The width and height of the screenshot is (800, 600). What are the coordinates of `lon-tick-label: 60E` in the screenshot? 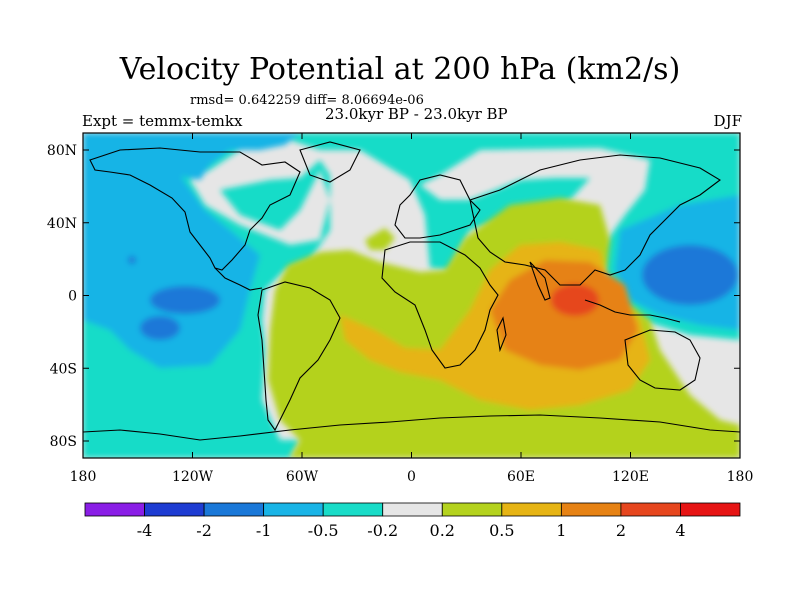 It's located at (521, 477).